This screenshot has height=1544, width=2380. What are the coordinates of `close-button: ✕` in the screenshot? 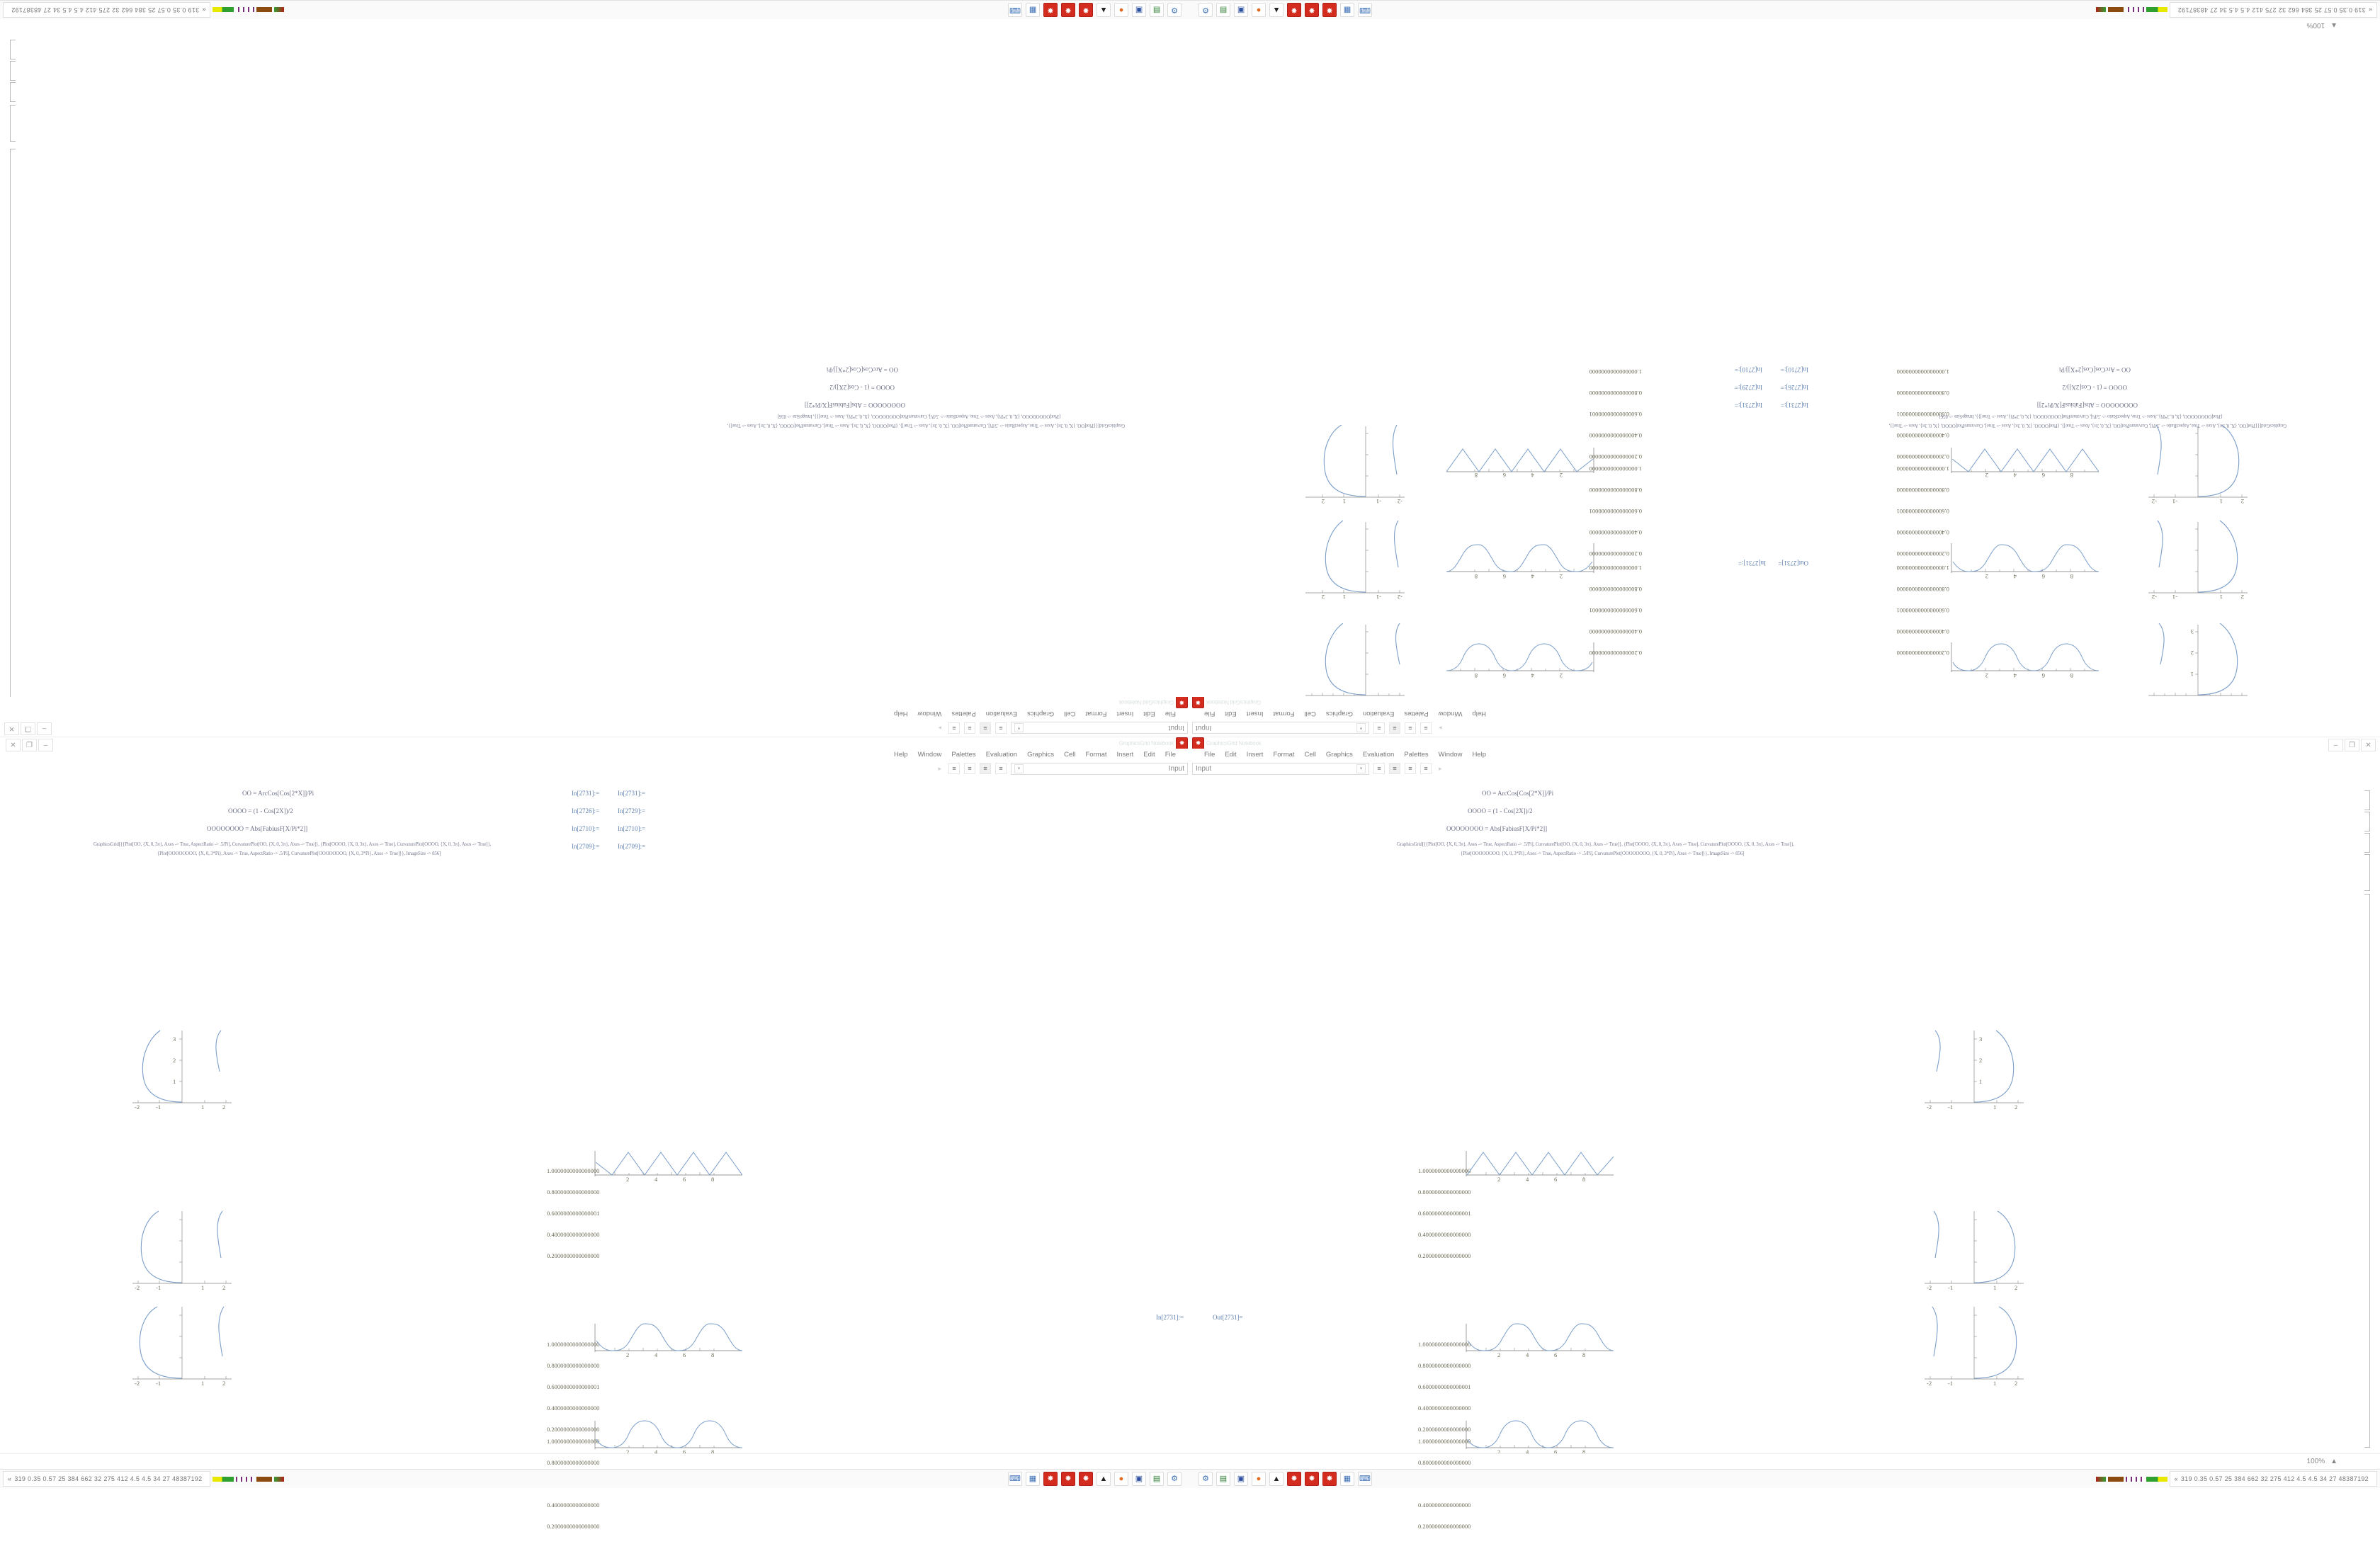 It's located at (12, 728).